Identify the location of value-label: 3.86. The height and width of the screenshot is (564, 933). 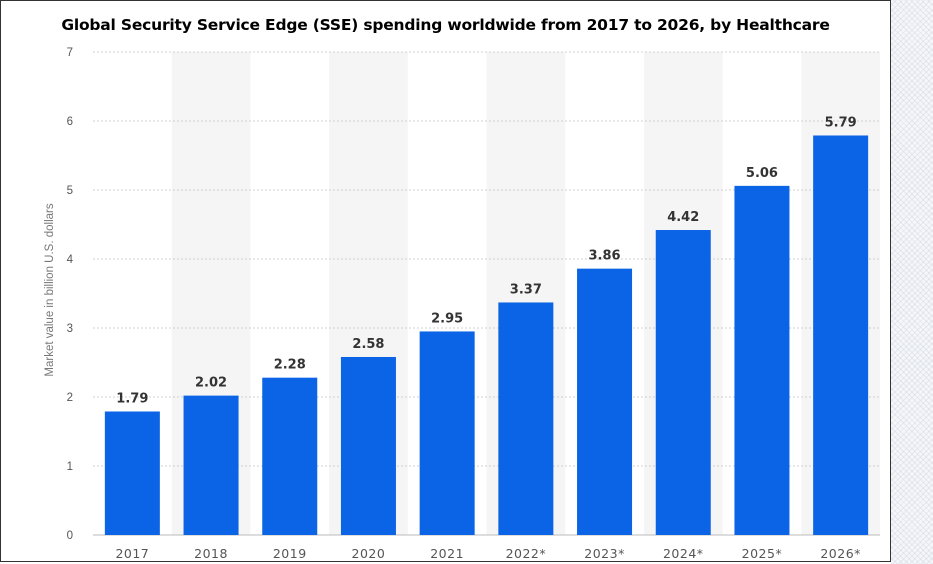
(605, 256).